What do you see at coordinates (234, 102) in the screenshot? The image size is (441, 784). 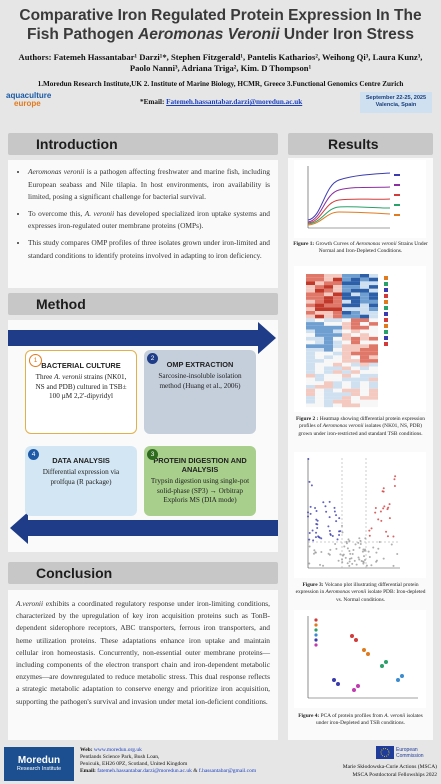 I see `email-link: Fatemeh.hassantabar.darzi@moredun.ac.uk` at bounding box center [234, 102].